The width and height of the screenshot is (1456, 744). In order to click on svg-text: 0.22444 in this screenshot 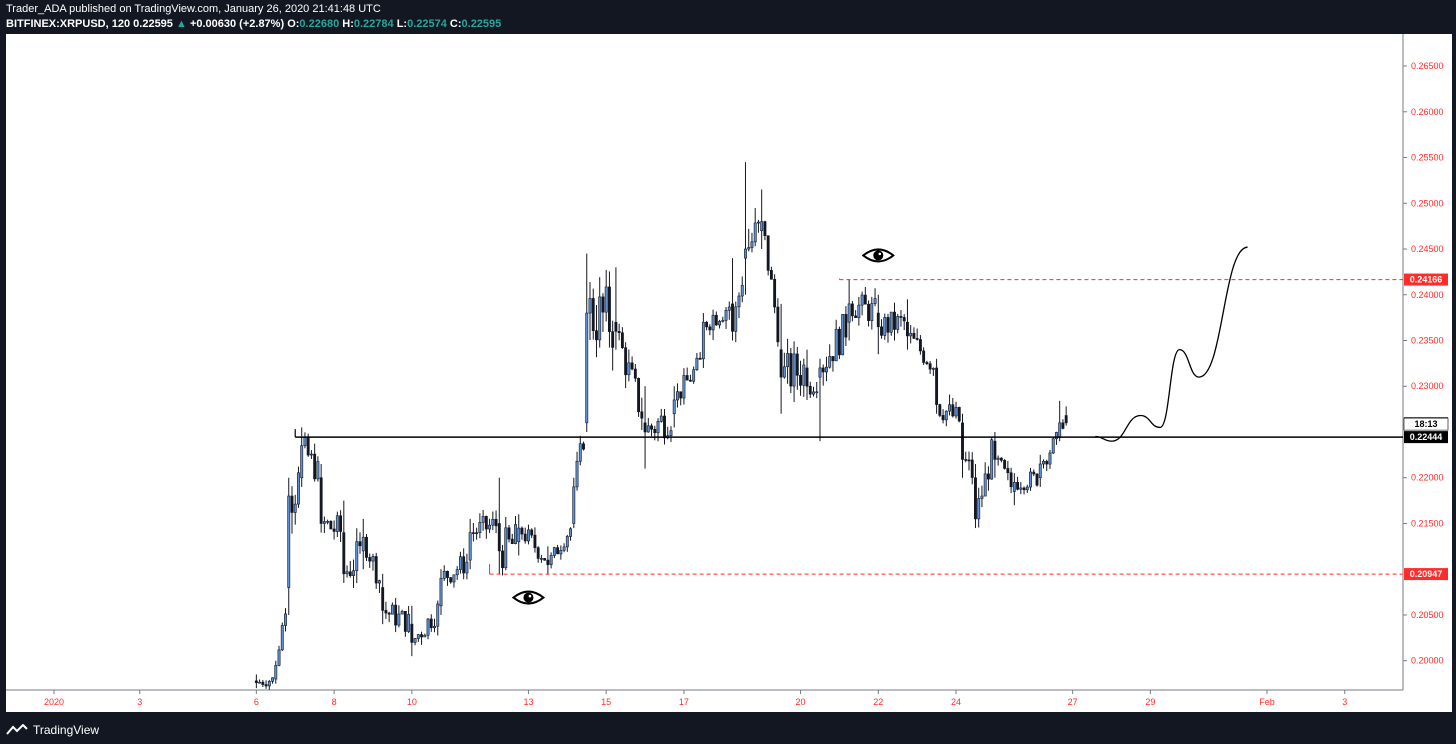, I will do `click(1426, 437)`.